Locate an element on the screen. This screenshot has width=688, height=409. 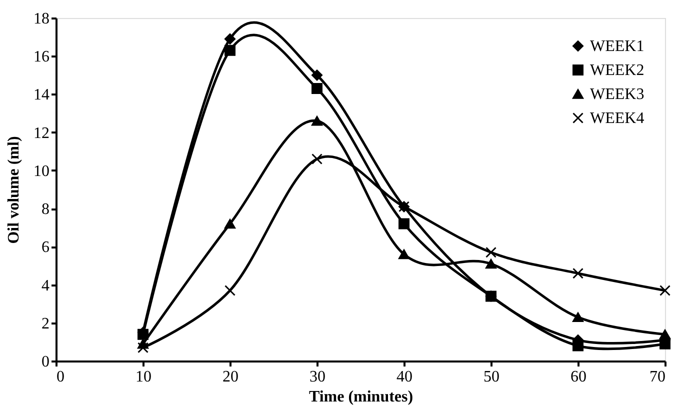
legend-label: WEEK1 is located at coordinates (617, 46).